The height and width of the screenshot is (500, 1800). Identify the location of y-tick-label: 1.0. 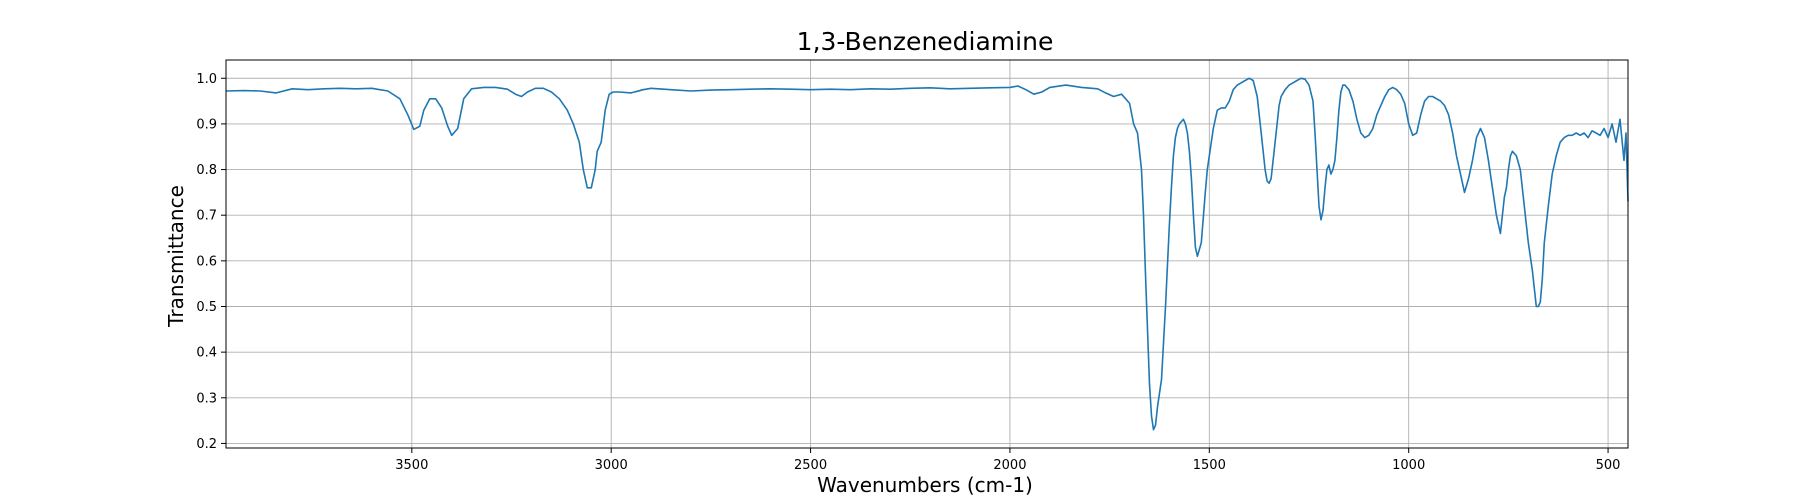
(206, 79).